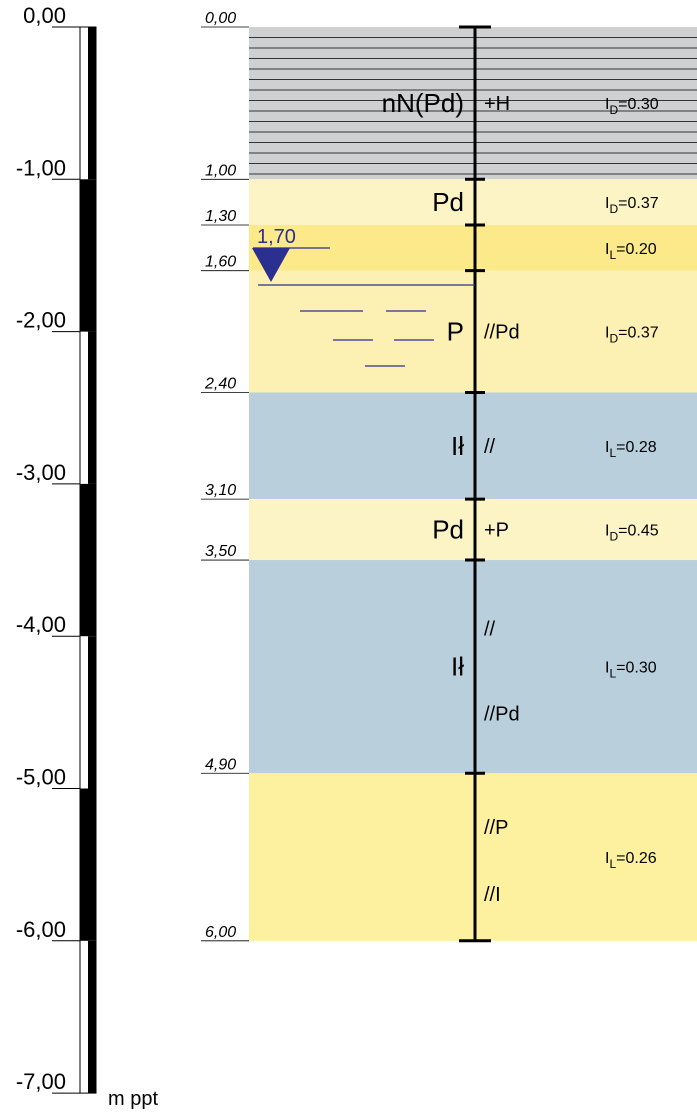  What do you see at coordinates (220, 932) in the screenshot?
I see `depth-label: 6,00` at bounding box center [220, 932].